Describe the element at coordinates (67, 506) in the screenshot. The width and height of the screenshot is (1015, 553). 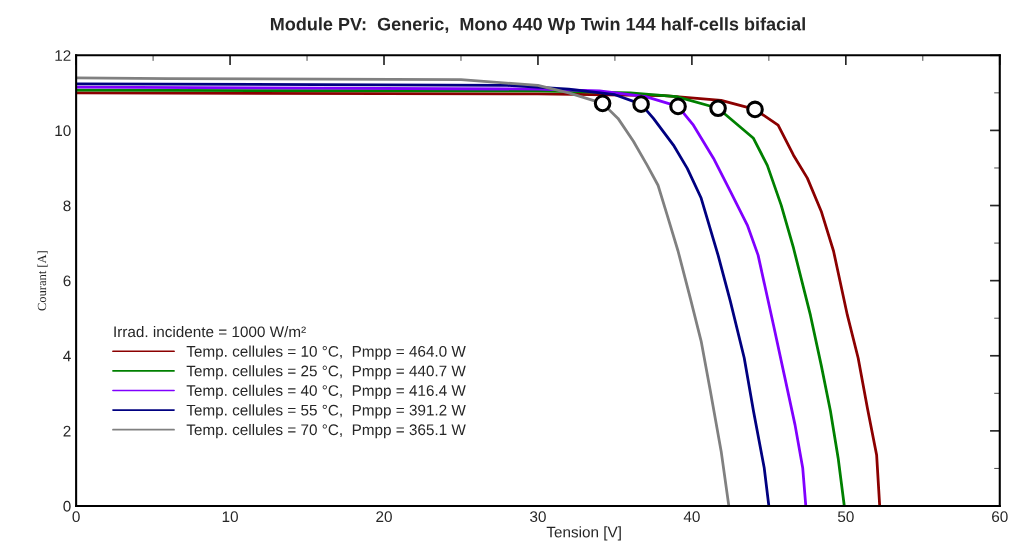
I see `y-tick-label: 0` at that location.